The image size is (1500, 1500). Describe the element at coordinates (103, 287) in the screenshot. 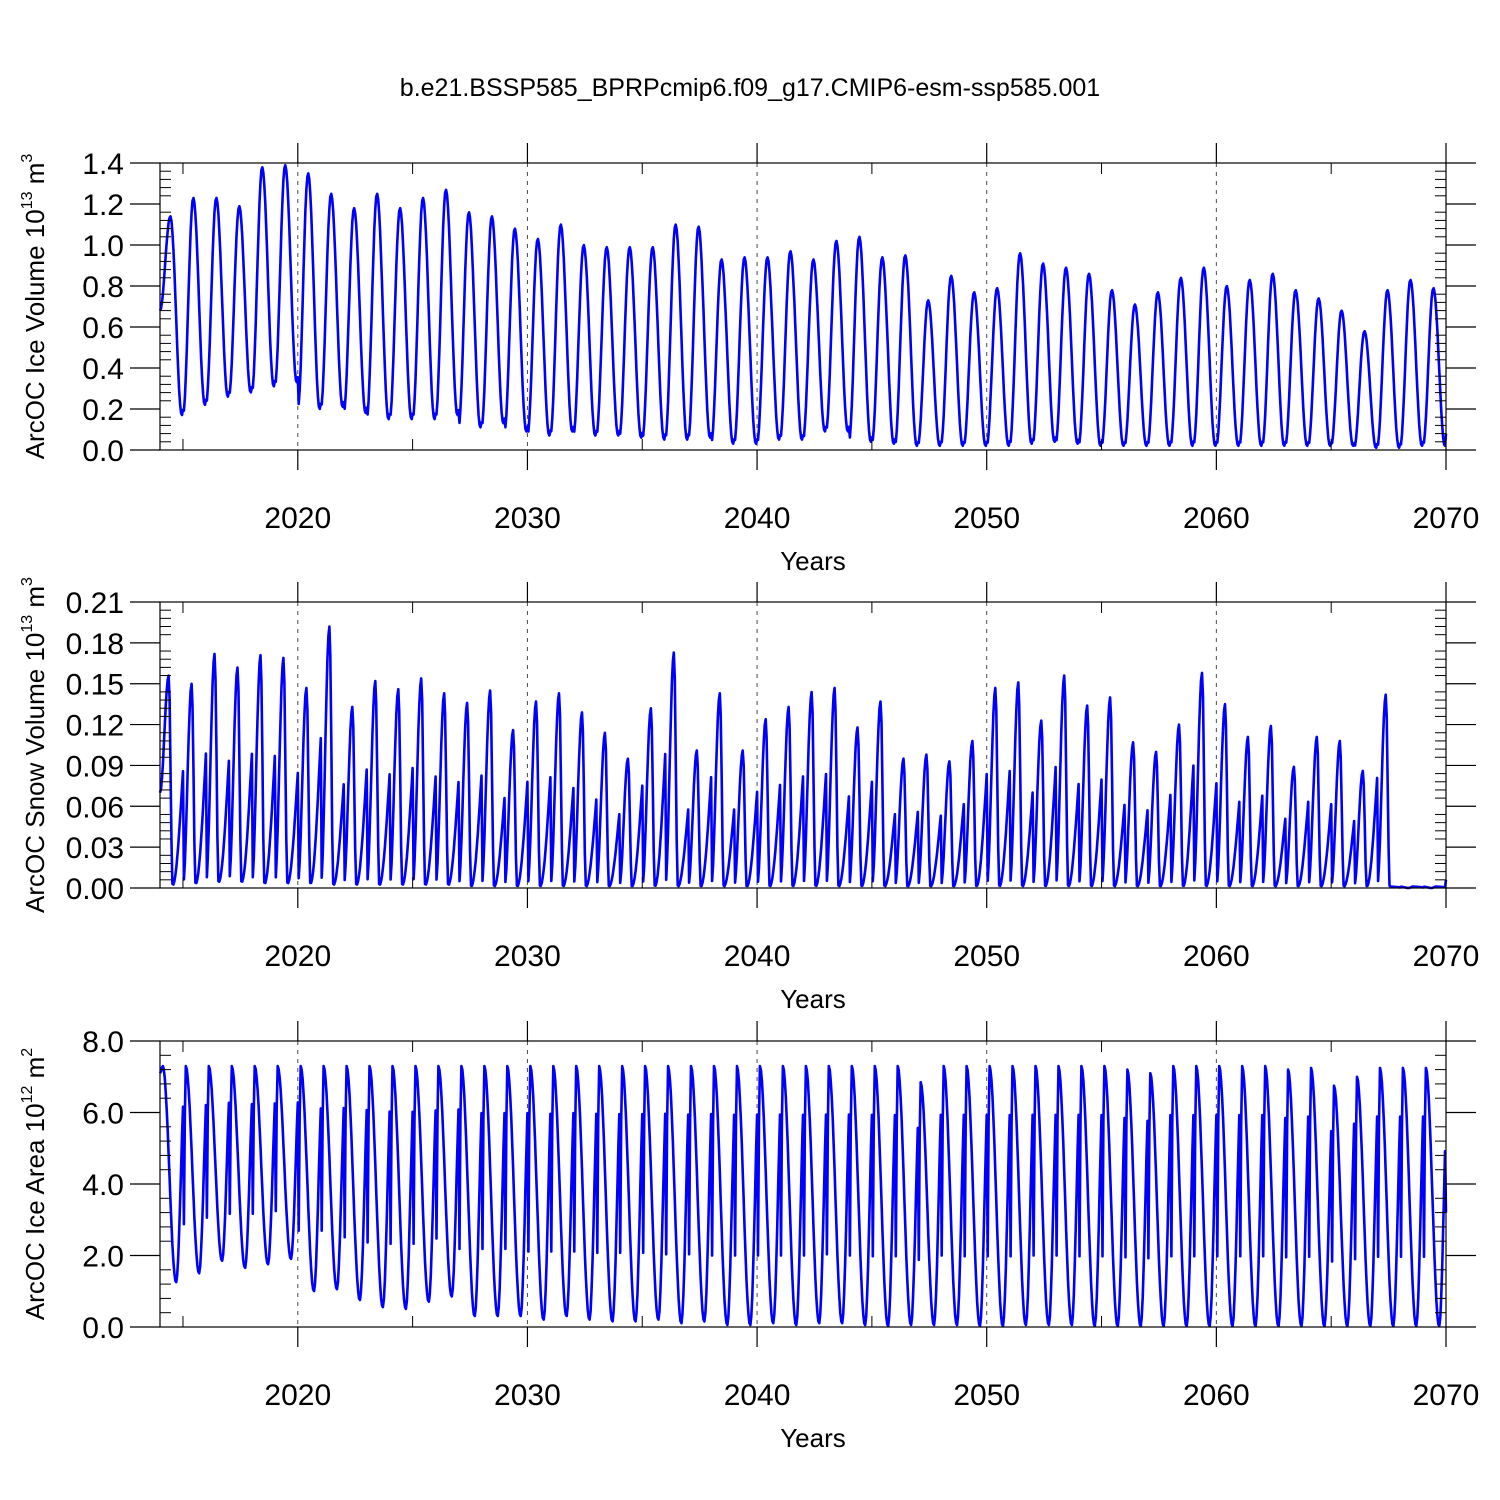

I see `ytick-label: 0.8` at that location.